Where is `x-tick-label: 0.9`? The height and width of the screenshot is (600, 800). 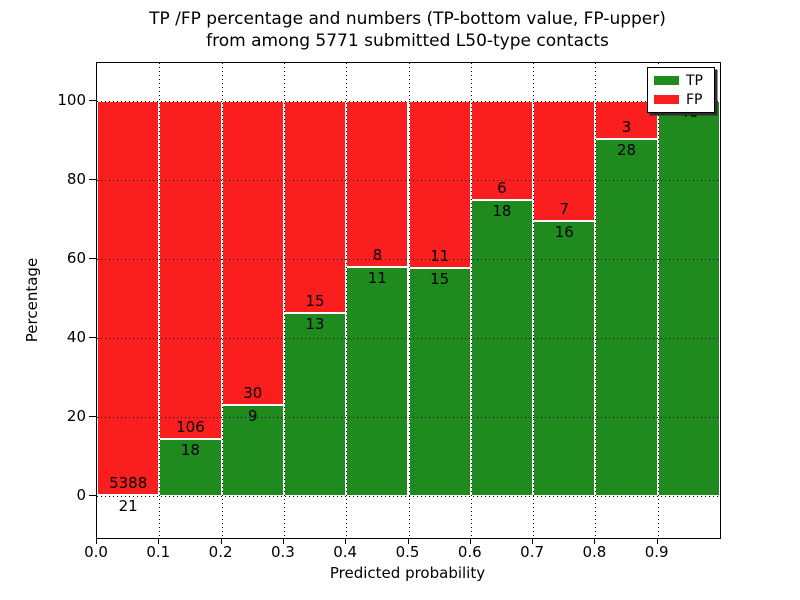
x-tick-label: 0.9 is located at coordinates (656, 552).